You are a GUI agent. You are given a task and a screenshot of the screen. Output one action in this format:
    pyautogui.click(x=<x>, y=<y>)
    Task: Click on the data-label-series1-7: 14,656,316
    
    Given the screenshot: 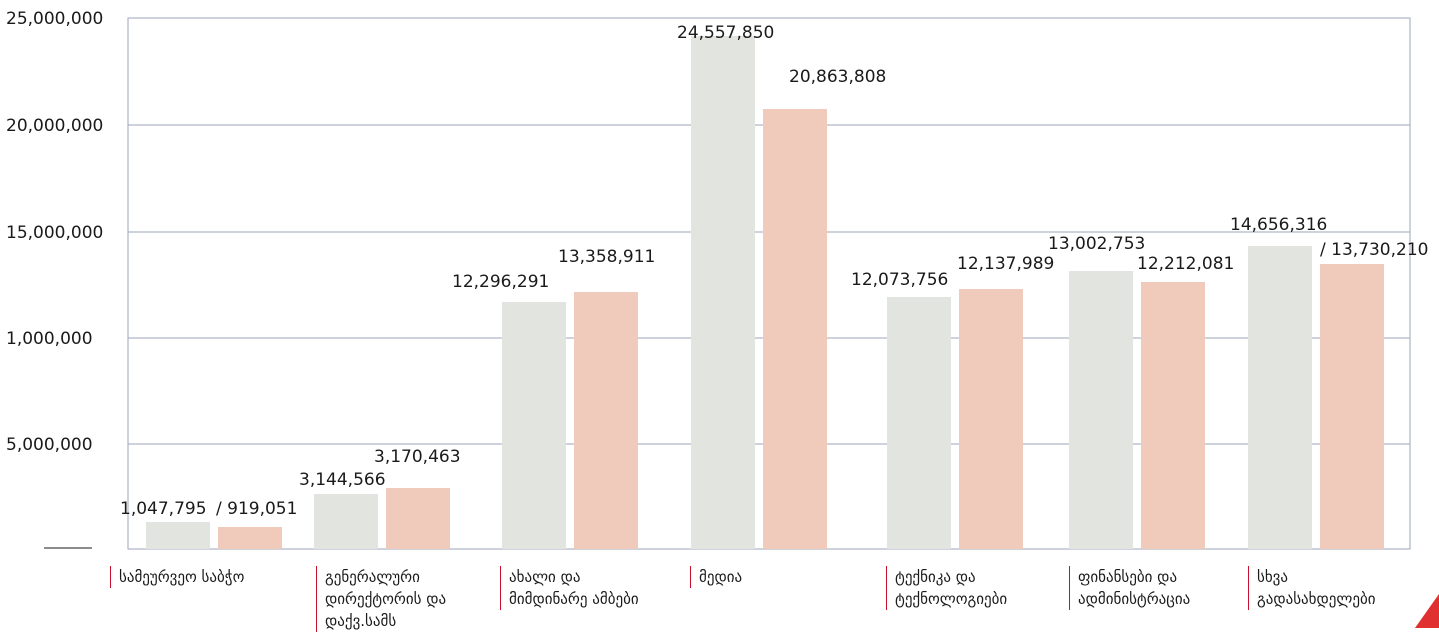 What is the action you would take?
    pyautogui.click(x=1279, y=225)
    